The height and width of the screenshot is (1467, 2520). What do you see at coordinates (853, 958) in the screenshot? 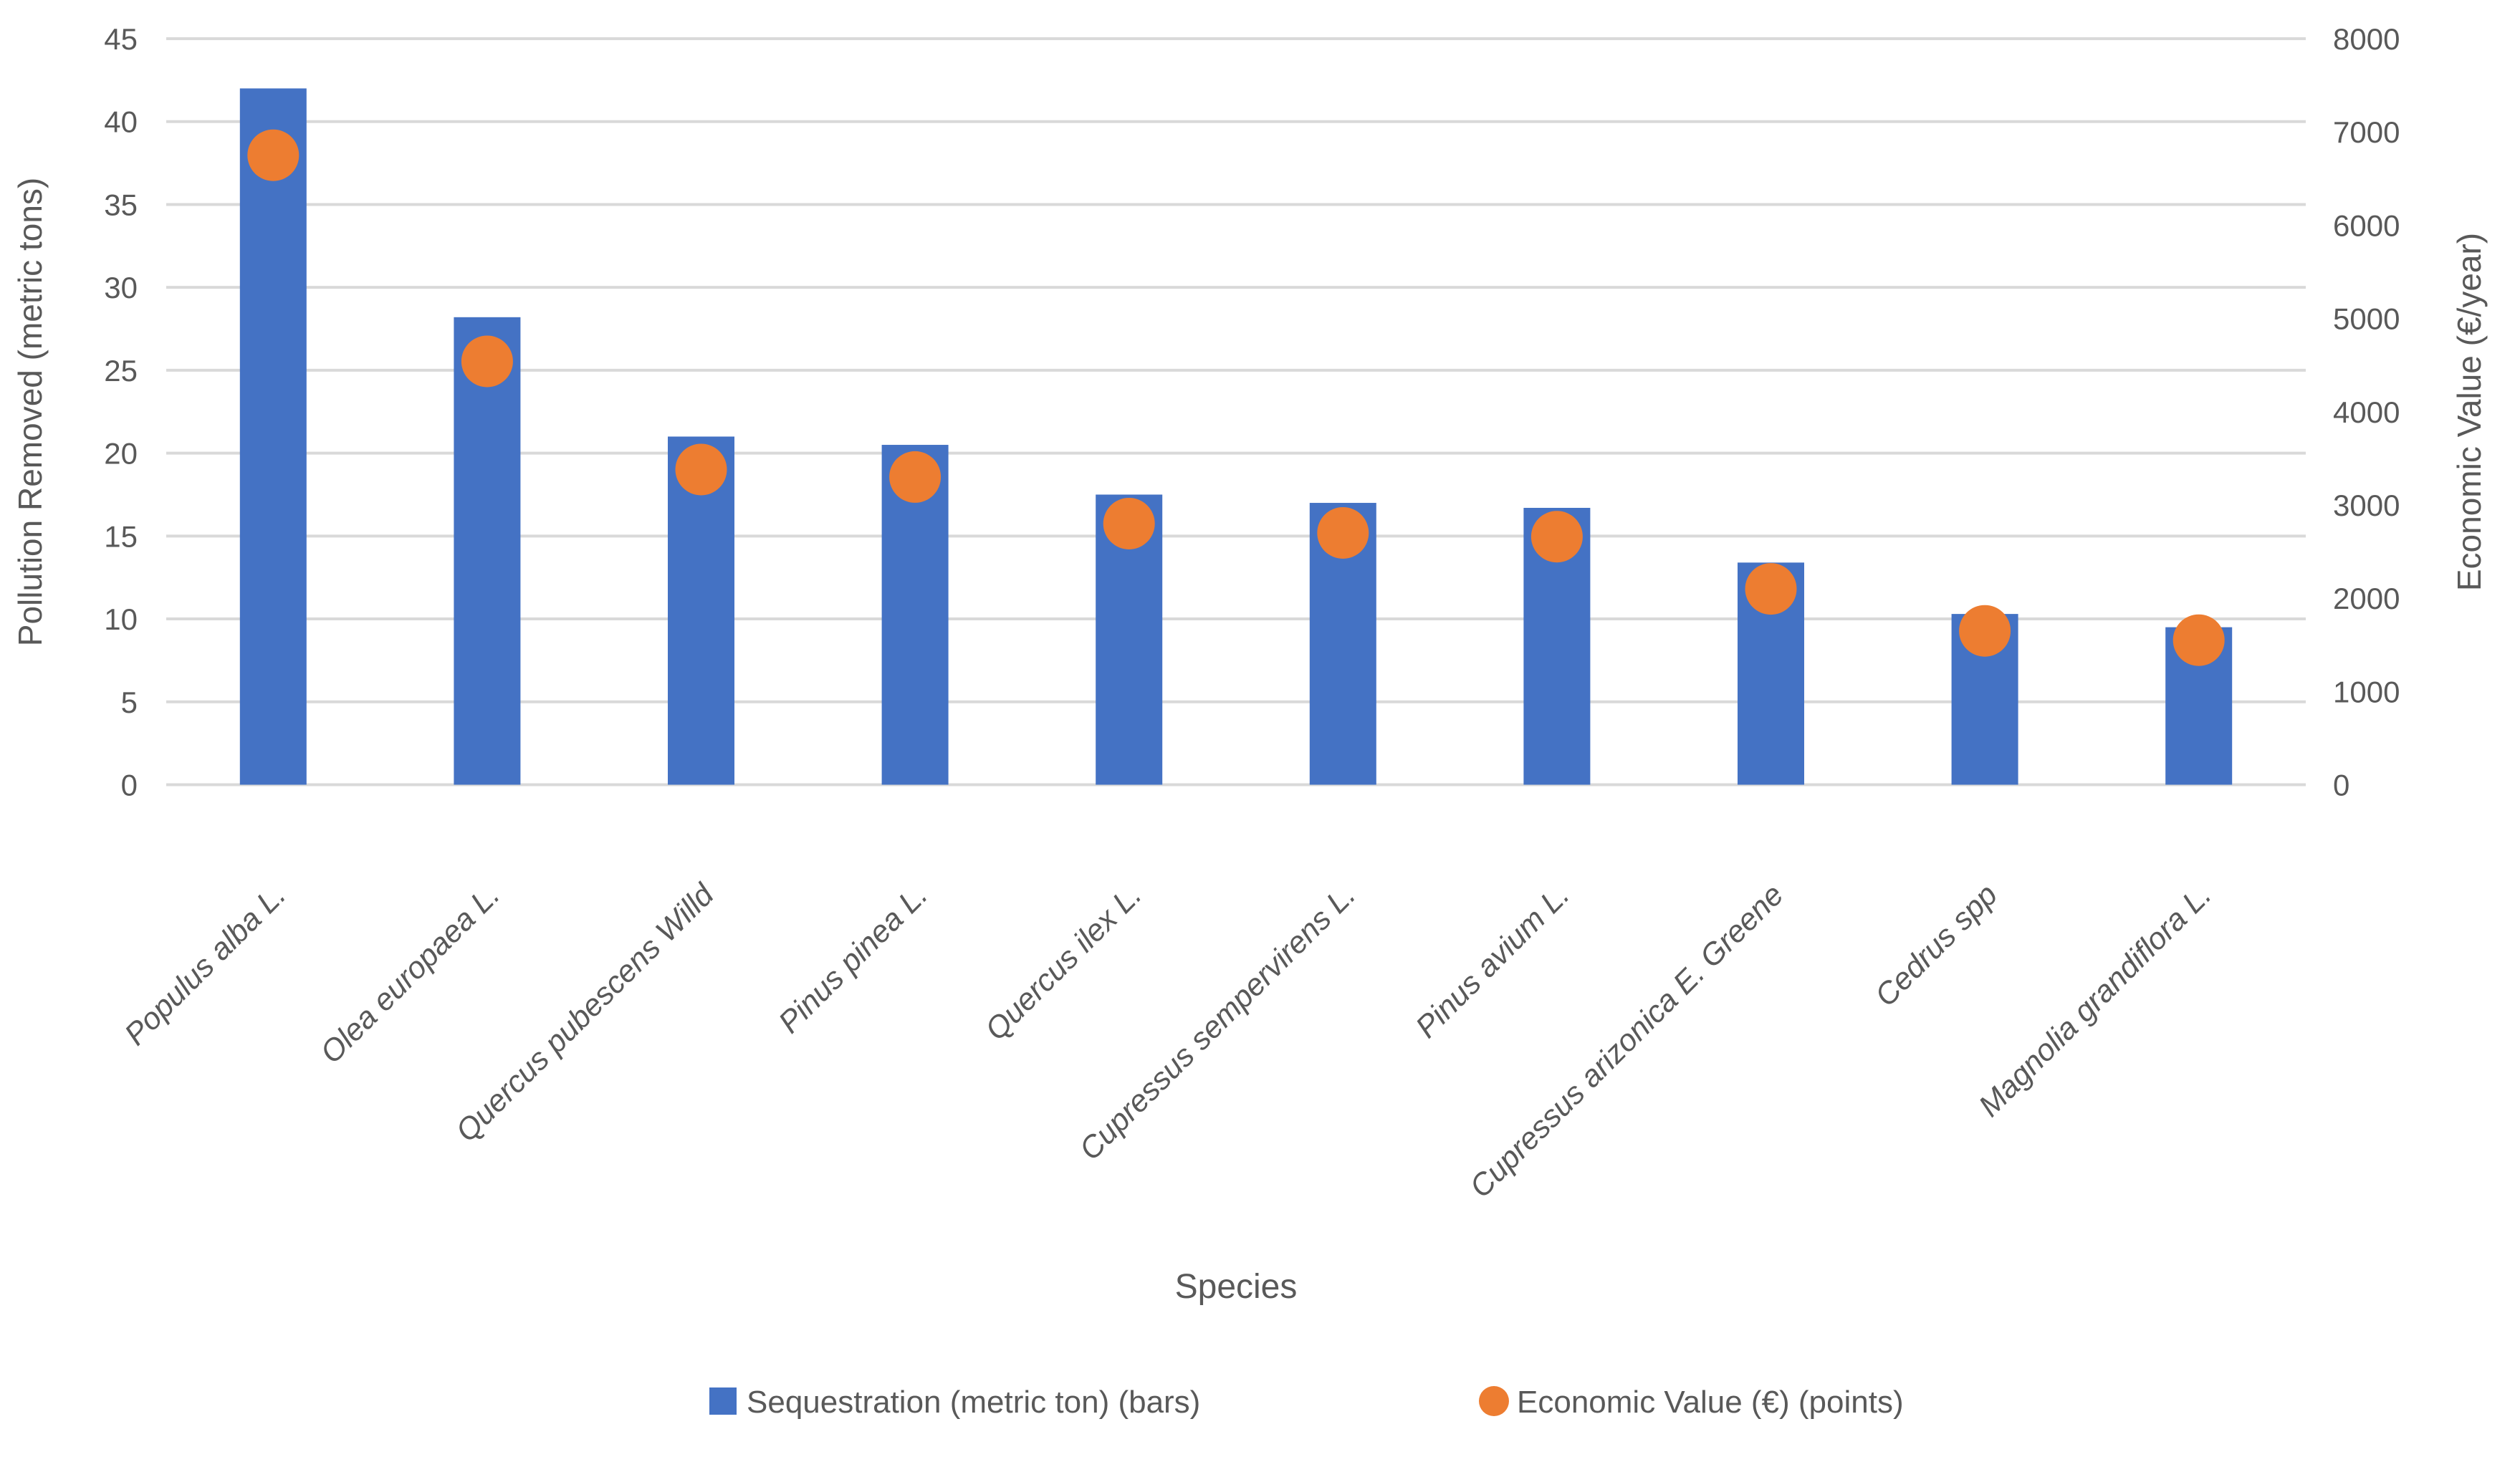
I see `x-axis-category-label: Pinus pinea L.` at bounding box center [853, 958].